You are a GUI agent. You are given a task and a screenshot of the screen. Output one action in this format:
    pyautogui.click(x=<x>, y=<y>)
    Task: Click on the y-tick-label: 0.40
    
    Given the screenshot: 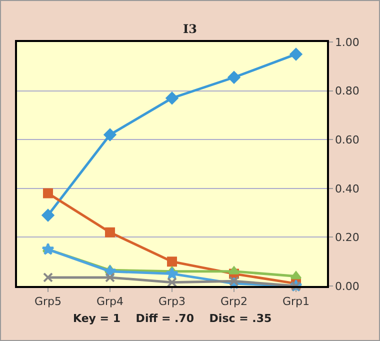 What is the action you would take?
    pyautogui.click(x=347, y=189)
    